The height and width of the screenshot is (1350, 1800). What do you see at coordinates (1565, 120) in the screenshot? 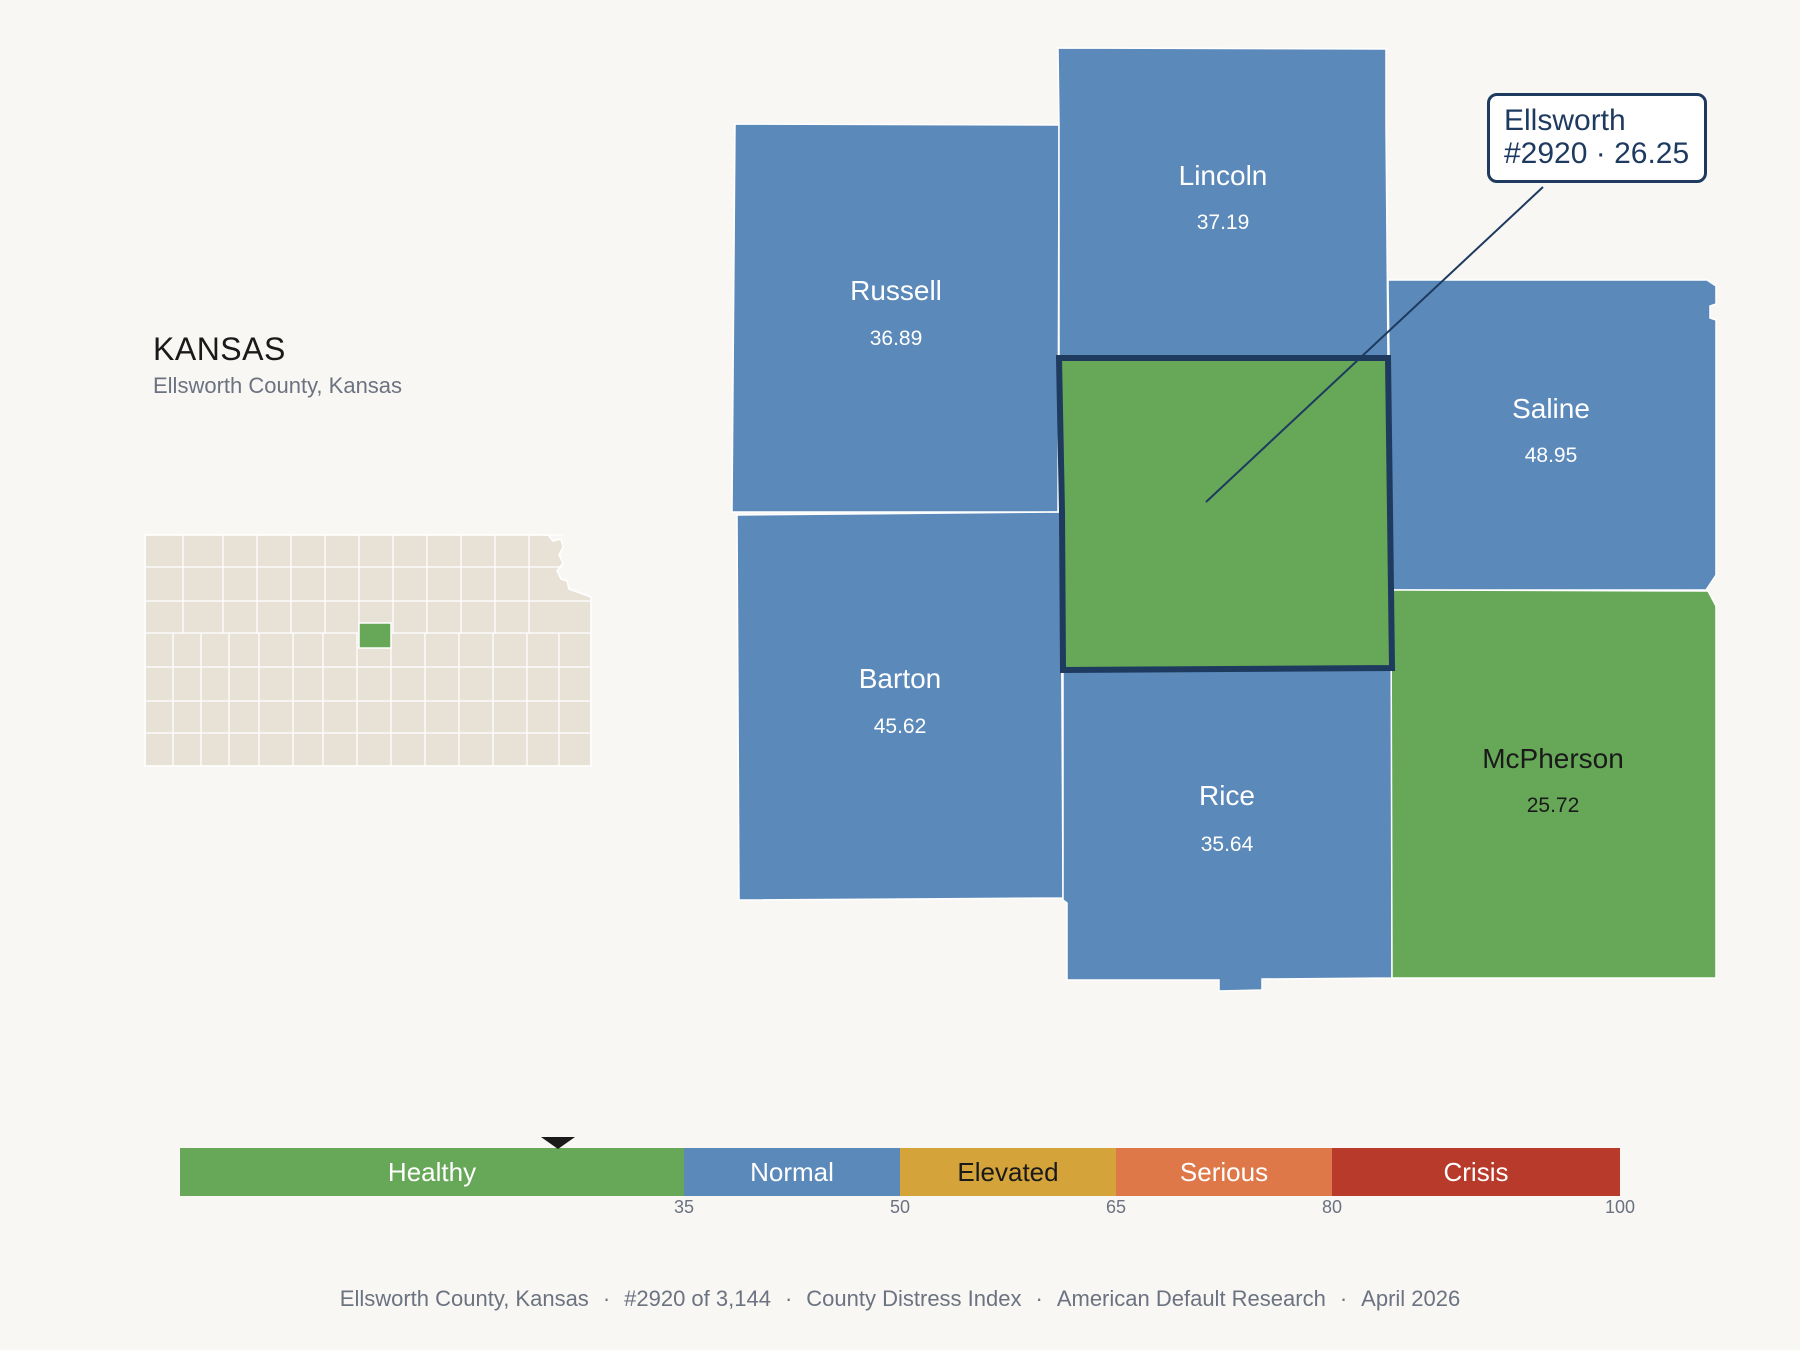
I see `callout-county-name: Ellsworth` at bounding box center [1565, 120].